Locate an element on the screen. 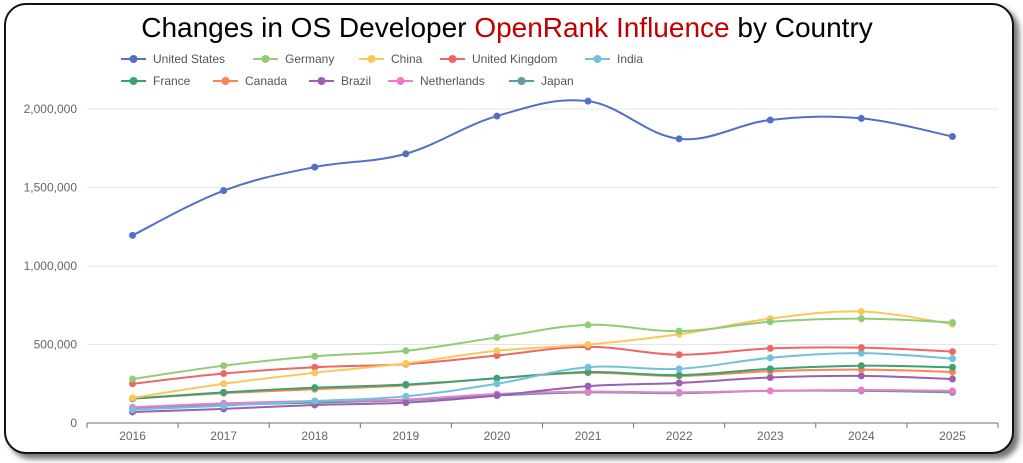  y-tick-label: 500,000 is located at coordinates (56, 345).